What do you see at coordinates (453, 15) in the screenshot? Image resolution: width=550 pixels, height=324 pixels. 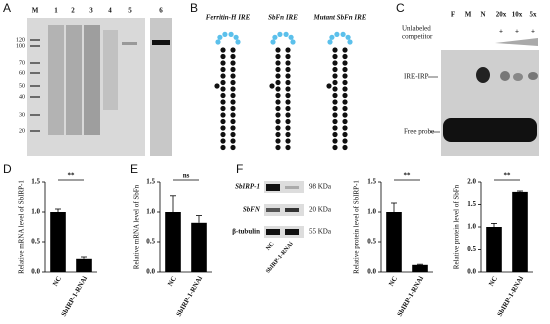 I see `lane-label: F` at bounding box center [453, 15].